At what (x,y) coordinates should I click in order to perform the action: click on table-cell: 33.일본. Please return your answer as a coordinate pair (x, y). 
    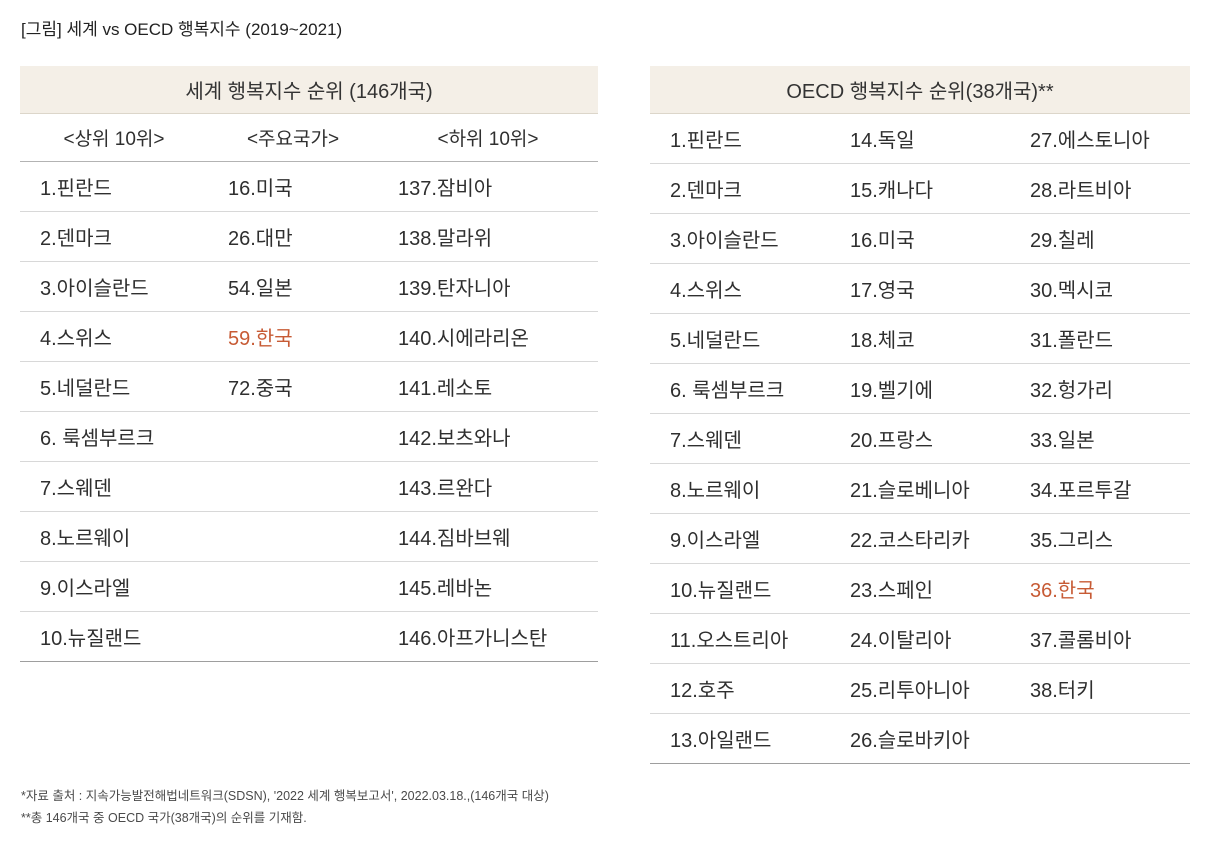
    Looking at the image, I should click on (1062, 441).